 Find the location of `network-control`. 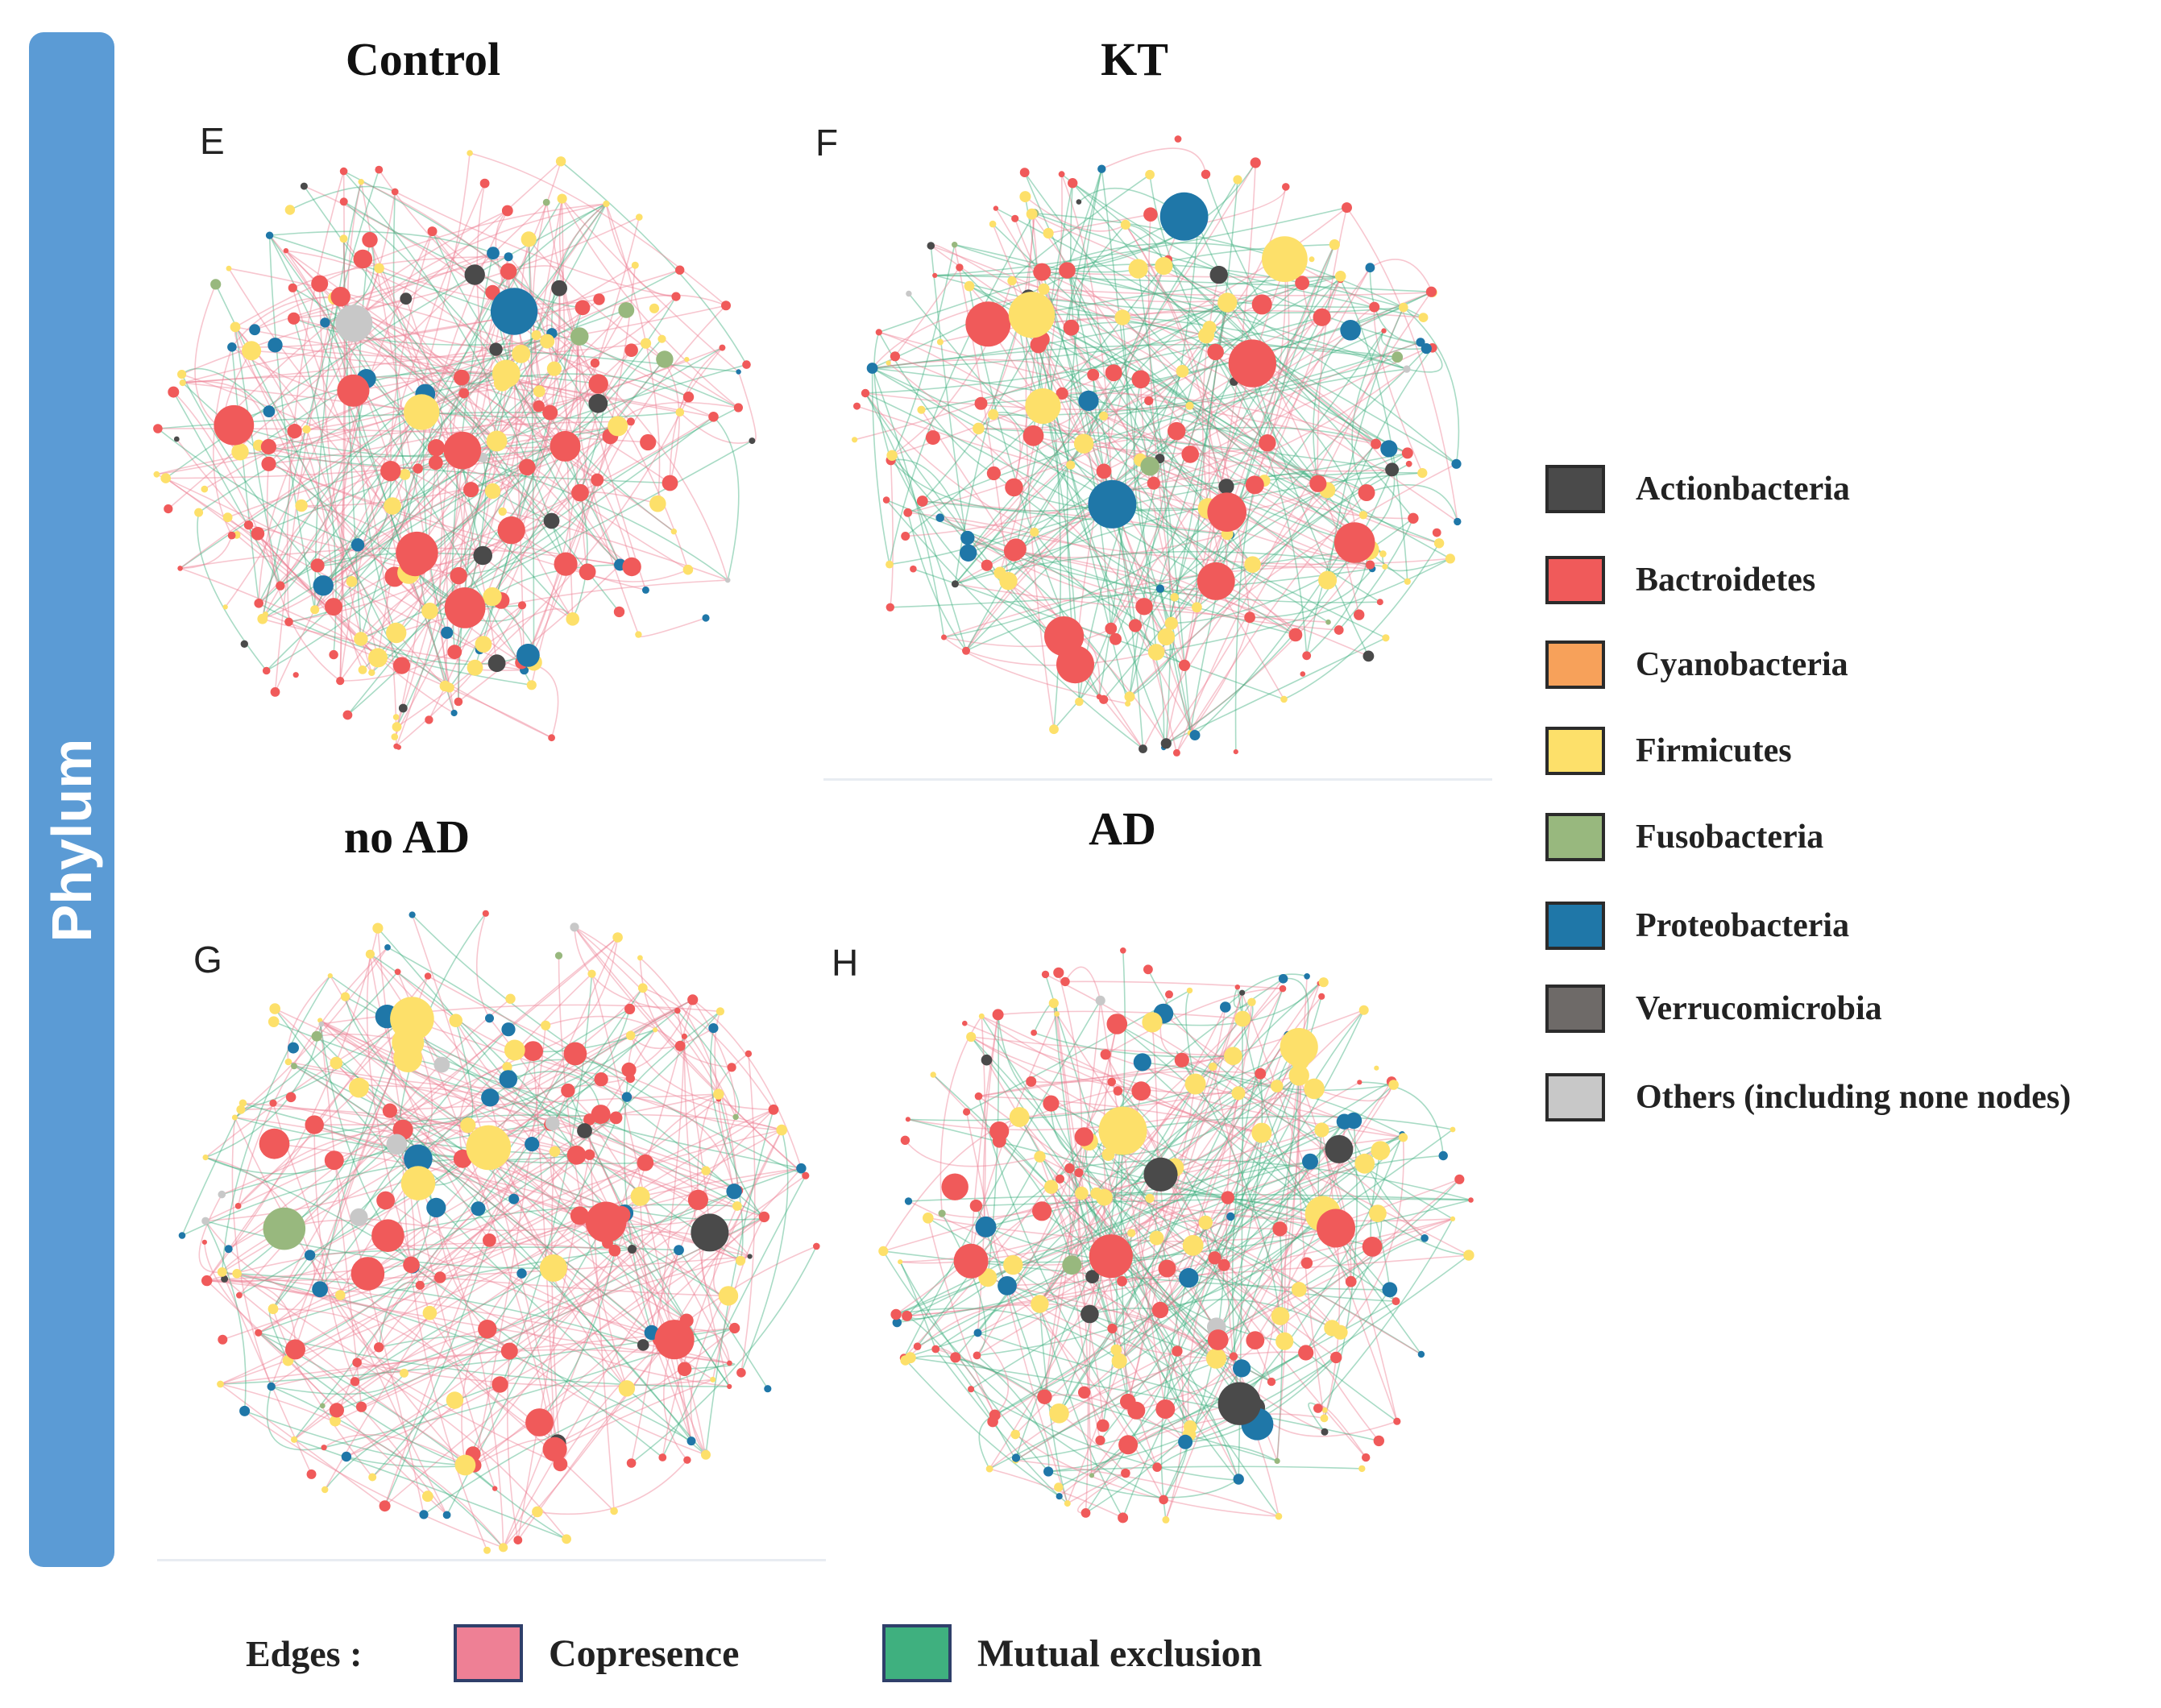

network-control is located at coordinates (455, 450).